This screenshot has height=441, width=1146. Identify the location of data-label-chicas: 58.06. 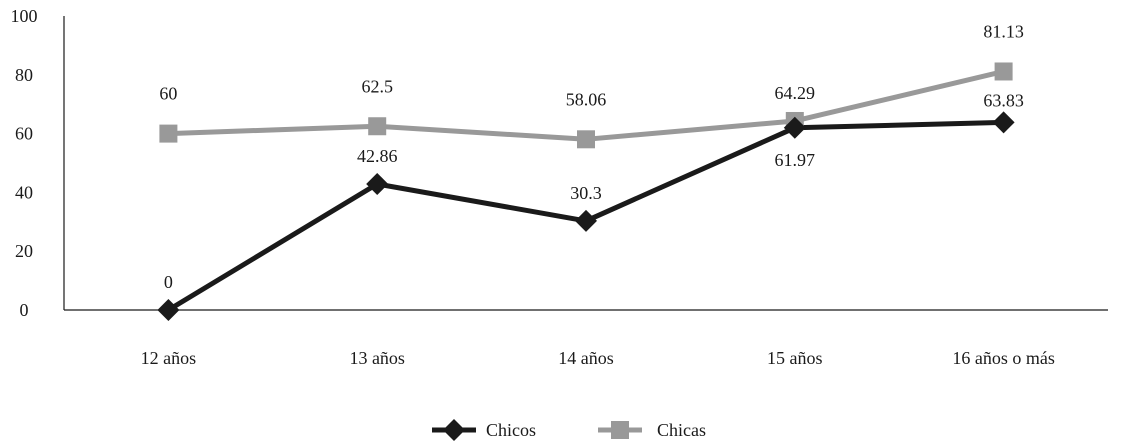
(586, 99).